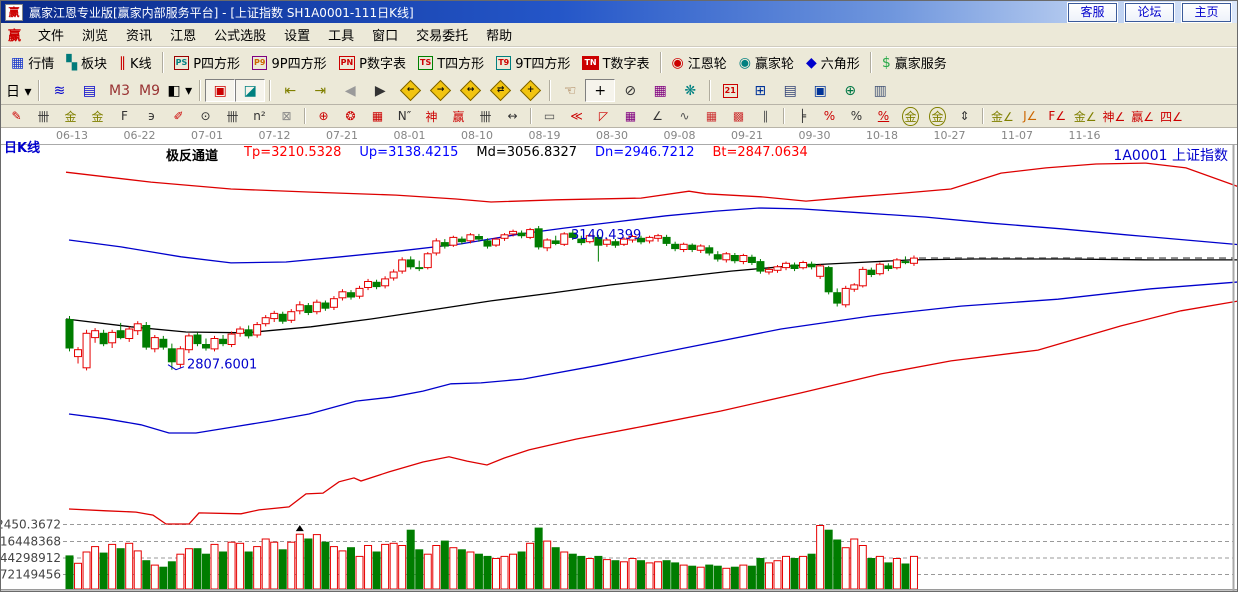 This screenshot has width=1238, height=592. Describe the element at coordinates (470, 90) in the screenshot. I see `expand-x-button: ↔` at that location.